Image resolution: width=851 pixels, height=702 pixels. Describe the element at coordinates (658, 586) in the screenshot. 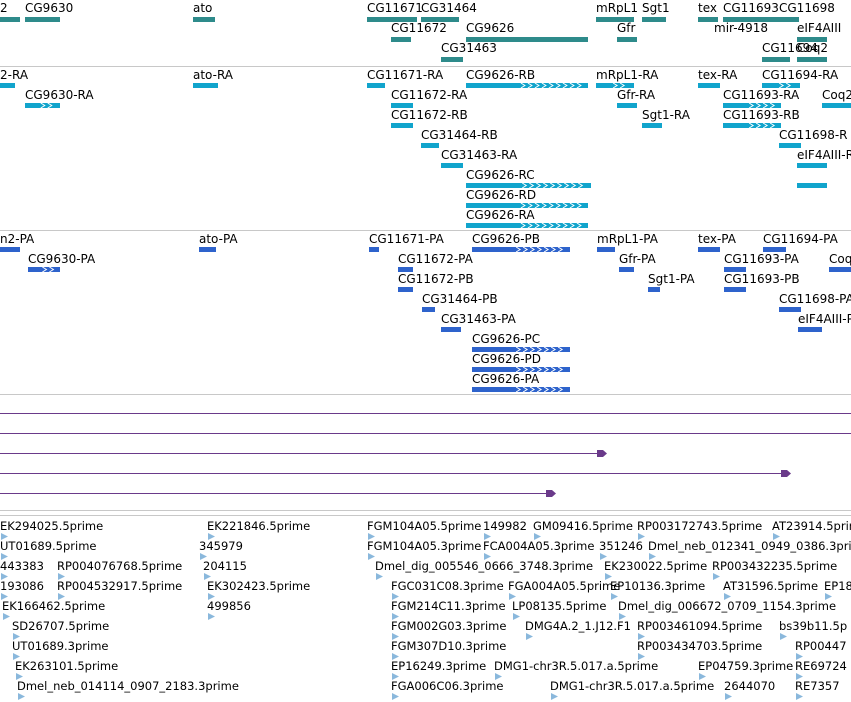

I see `feature-label: EP10136.3prime` at that location.